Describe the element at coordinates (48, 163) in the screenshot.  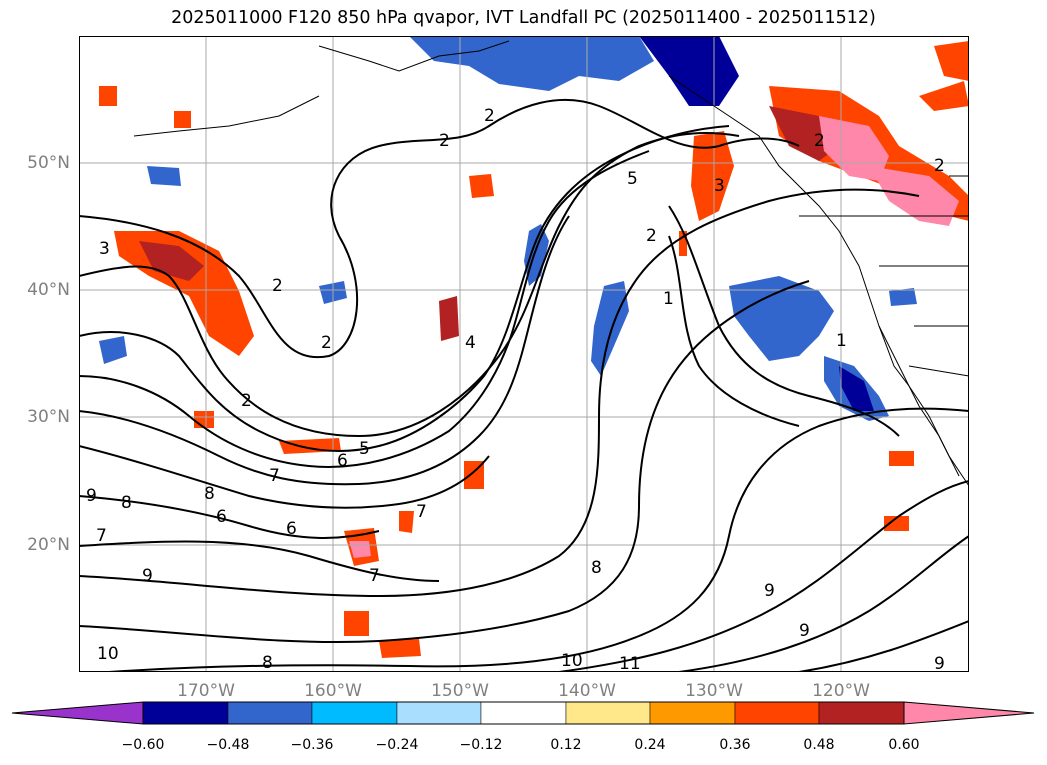
I see `lat-label: 50°N` at that location.